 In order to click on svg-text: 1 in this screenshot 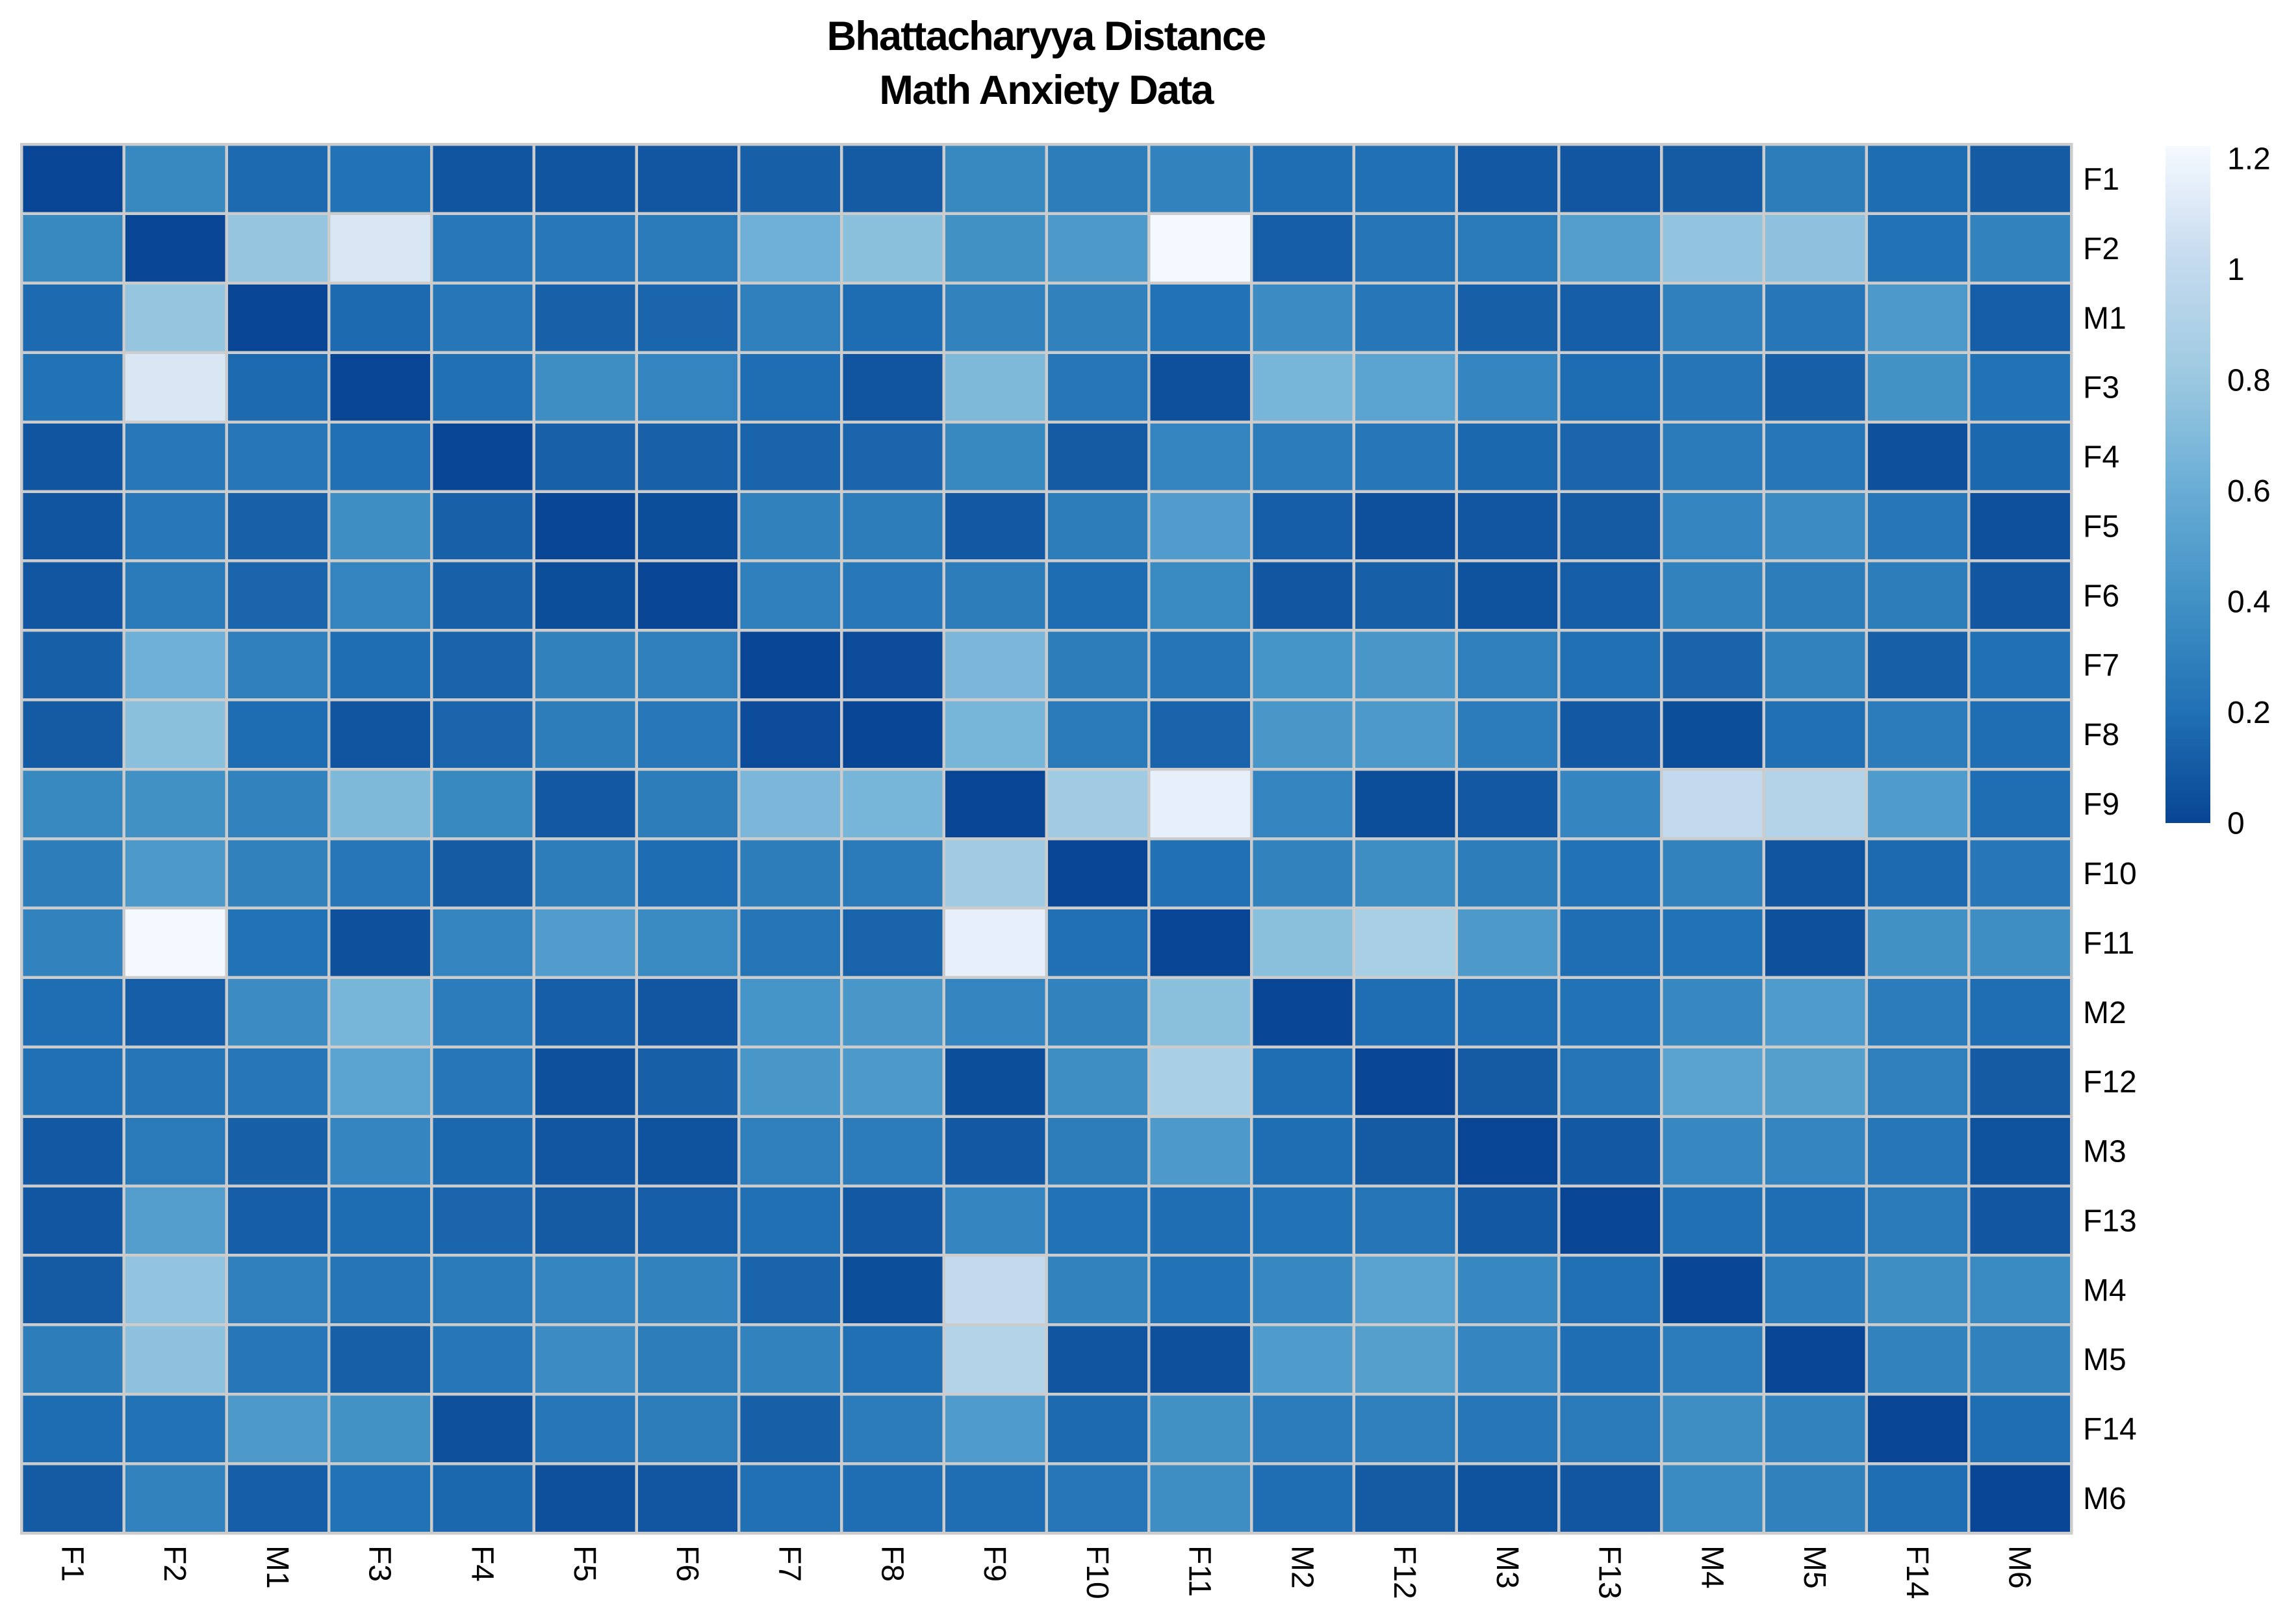, I will do `click(2236, 270)`.